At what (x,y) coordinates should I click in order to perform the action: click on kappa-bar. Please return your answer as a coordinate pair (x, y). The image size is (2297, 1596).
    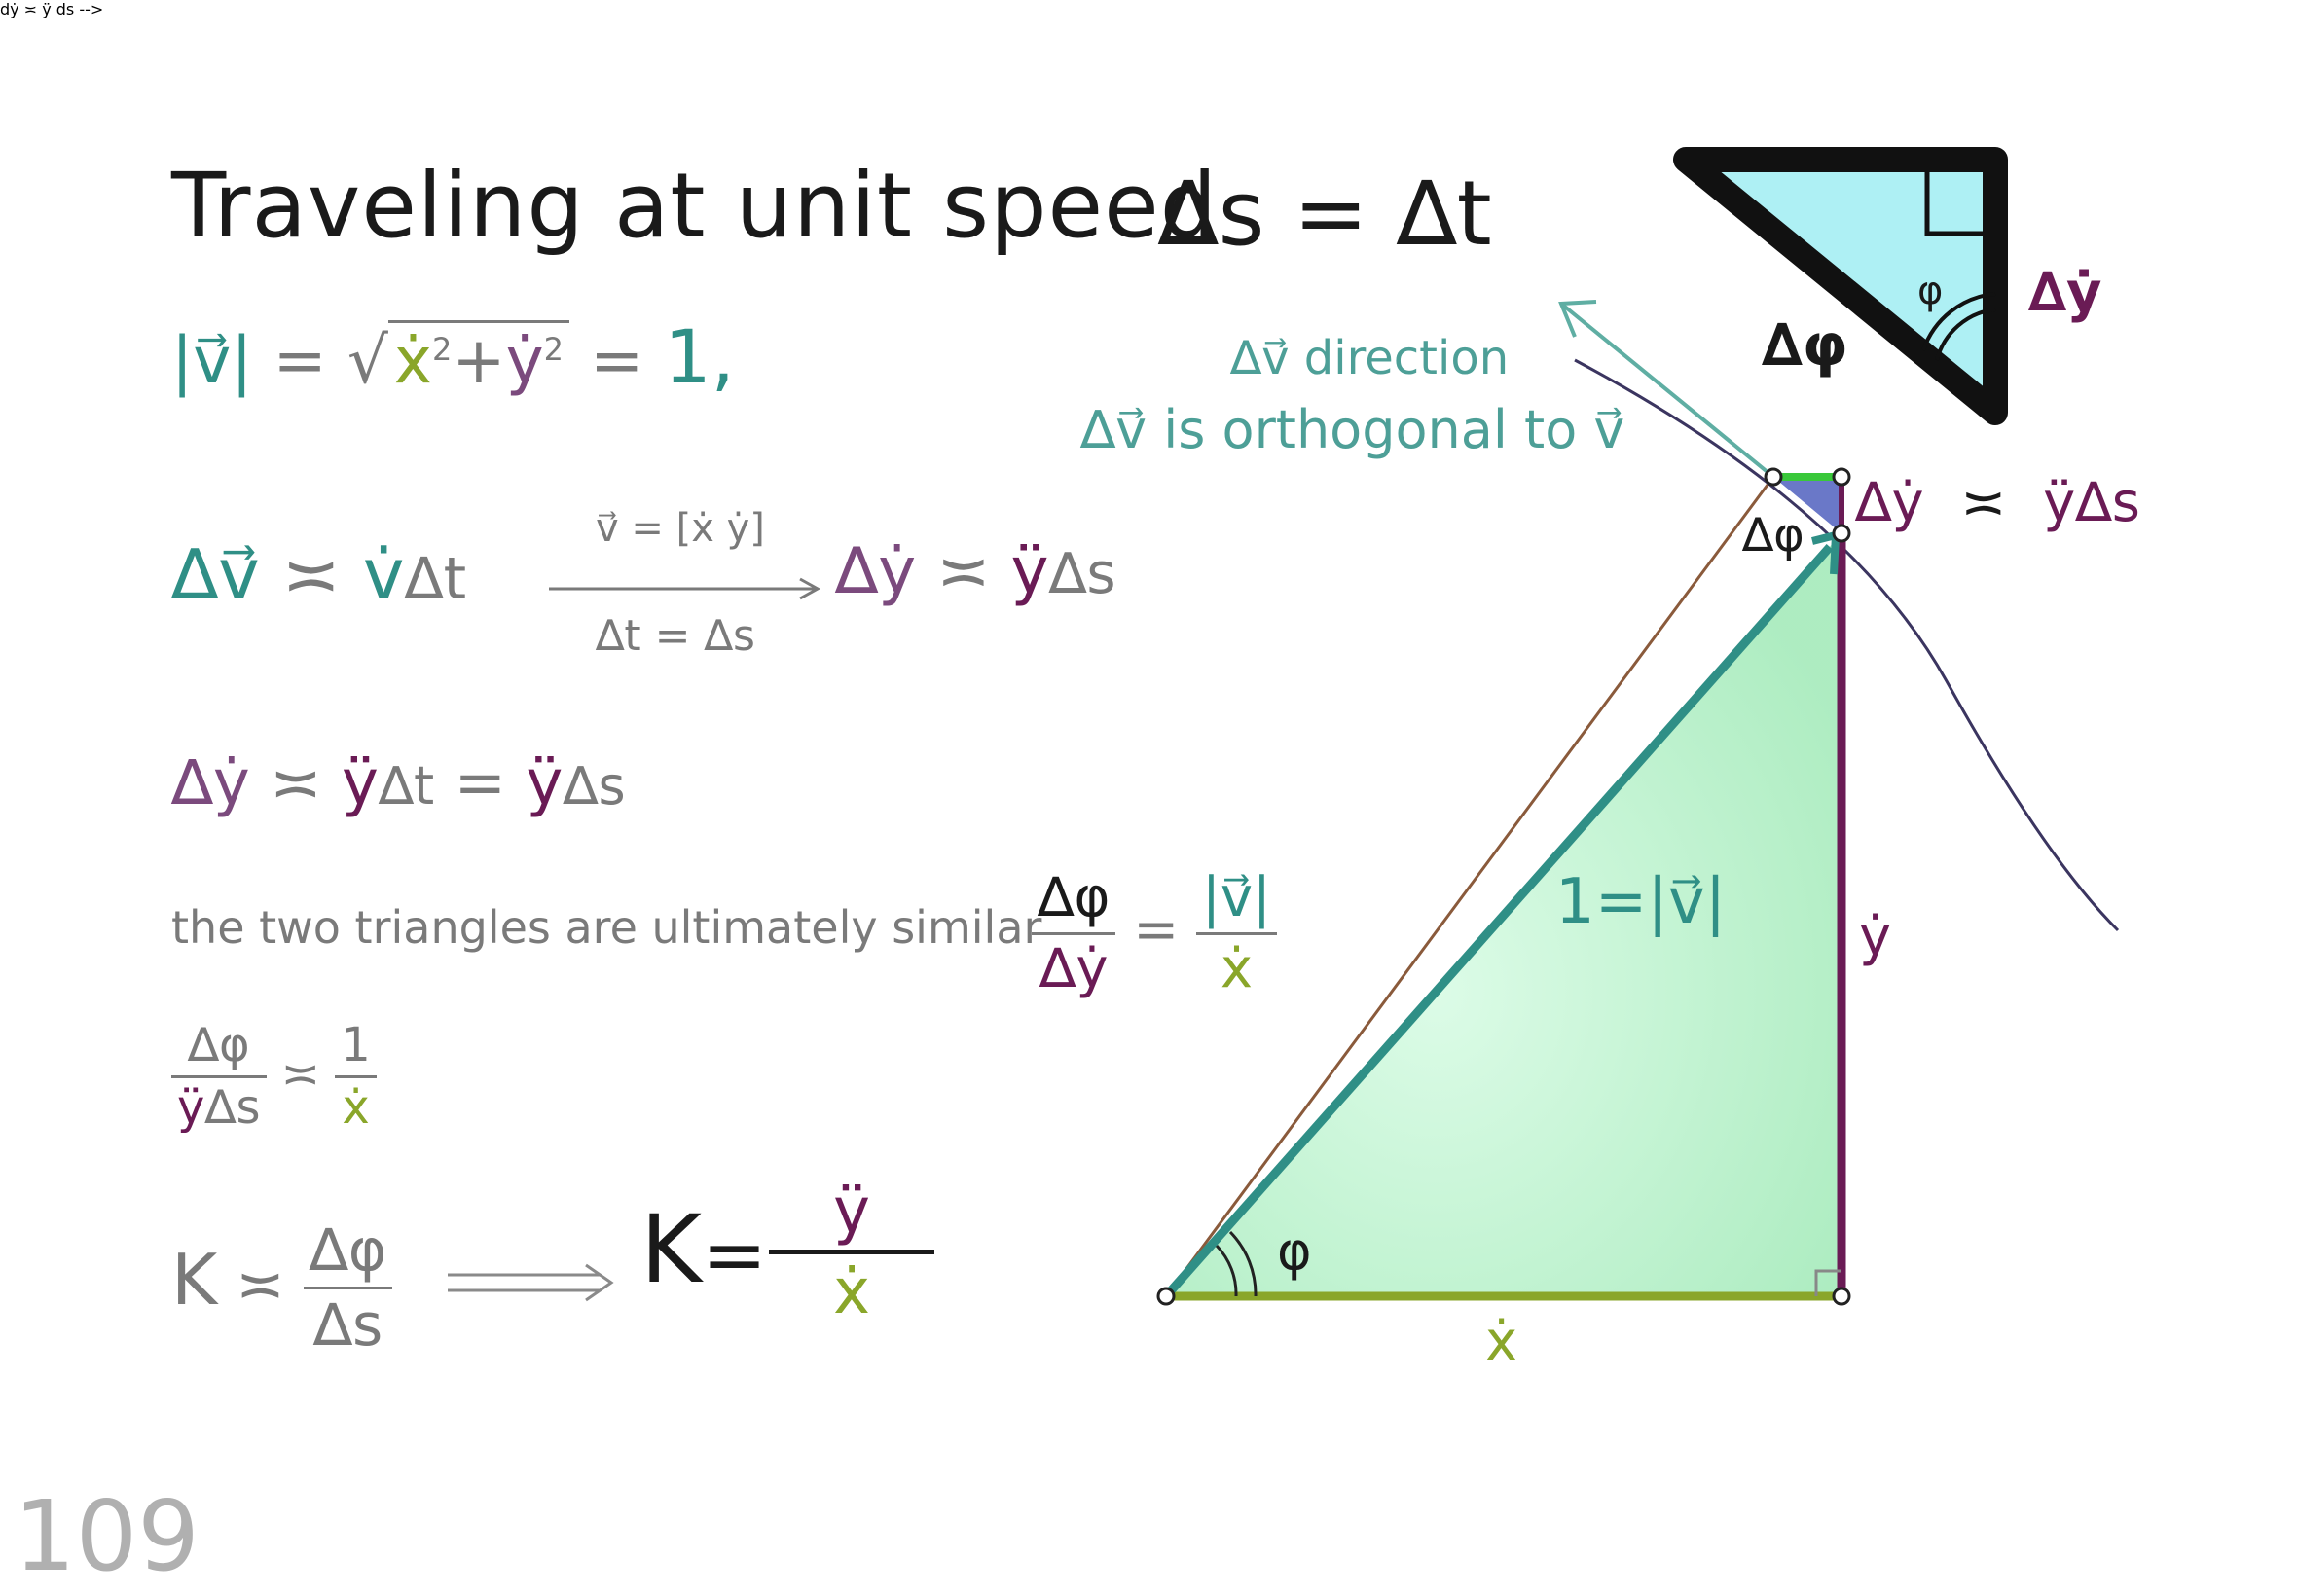
    Looking at the image, I should click on (348, 1288).